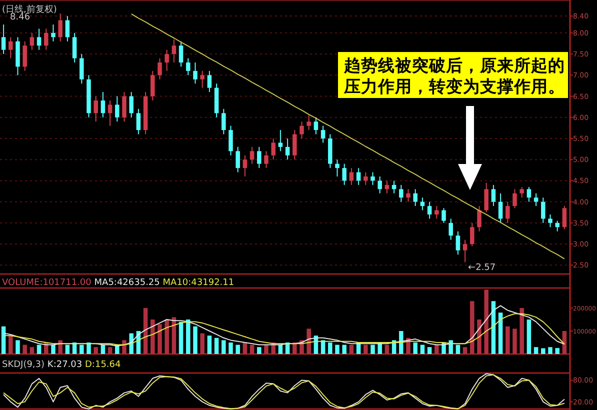 Image resolution: width=597 pixels, height=410 pixels. I want to click on series-label: K:27.03, so click(64, 365).